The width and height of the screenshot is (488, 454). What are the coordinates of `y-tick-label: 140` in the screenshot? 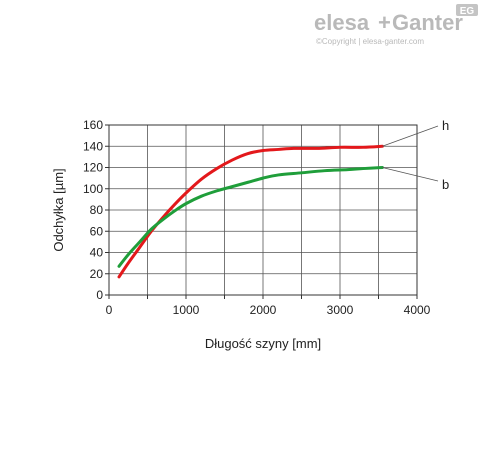 It's located at (93, 146).